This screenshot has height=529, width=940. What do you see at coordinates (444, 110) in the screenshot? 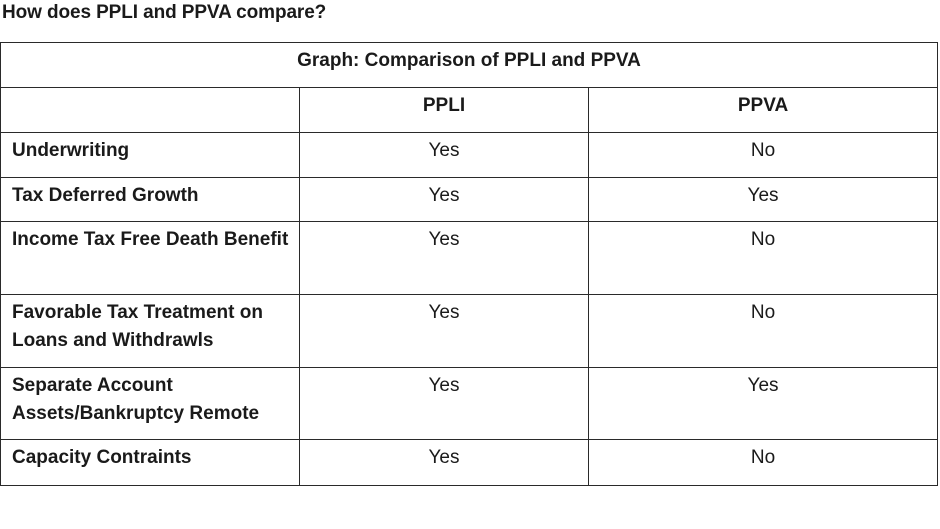
I see `column-header-ppli: PPLI` at bounding box center [444, 110].